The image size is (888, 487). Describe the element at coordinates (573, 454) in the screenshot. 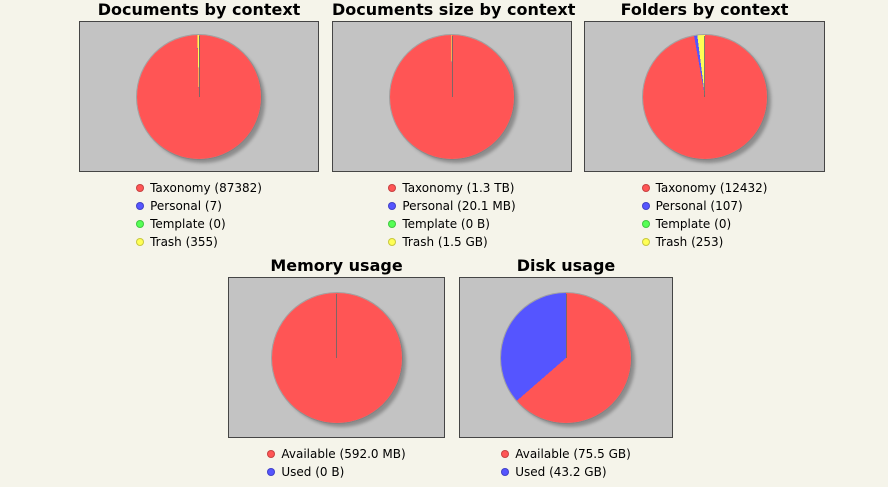

I see `legend-label: Available (75.5 GB)` at that location.